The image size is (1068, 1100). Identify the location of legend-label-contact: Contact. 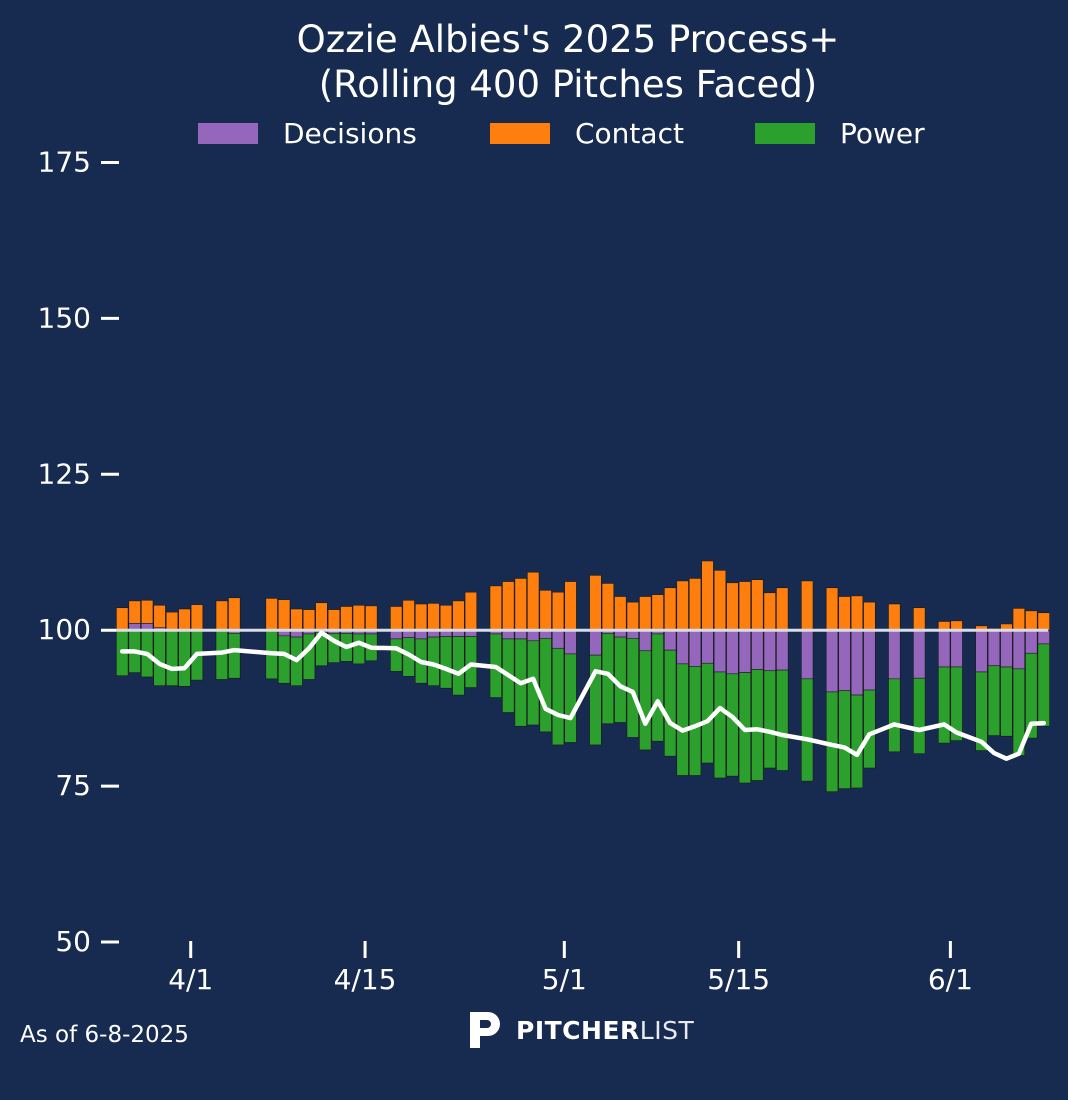
(629, 133).